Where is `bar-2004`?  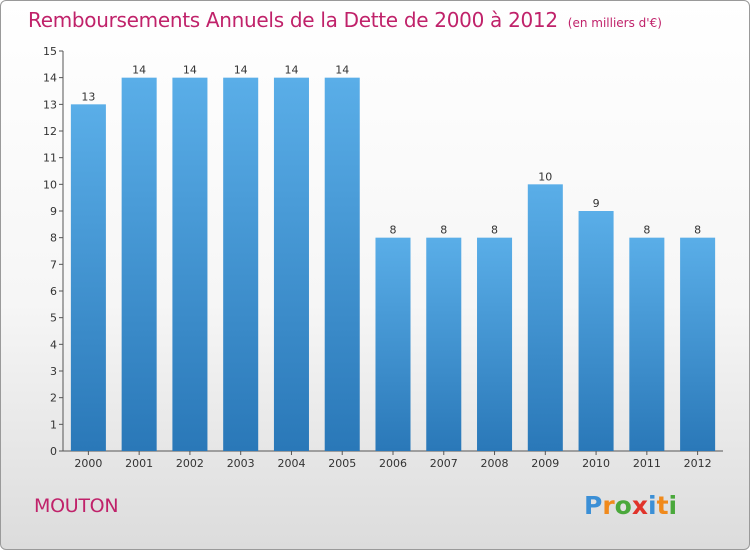
bar-2004 is located at coordinates (291, 264).